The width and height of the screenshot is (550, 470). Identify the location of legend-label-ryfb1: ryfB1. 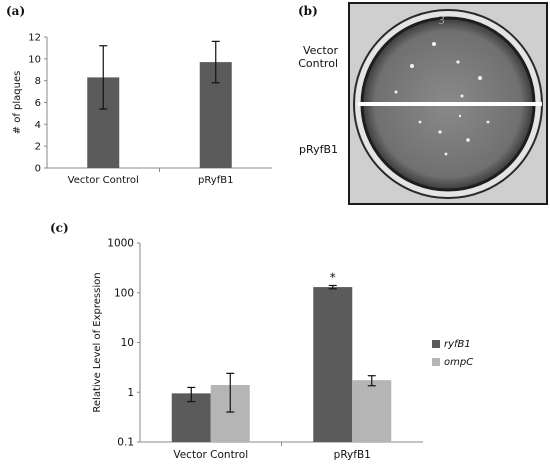
(457, 344).